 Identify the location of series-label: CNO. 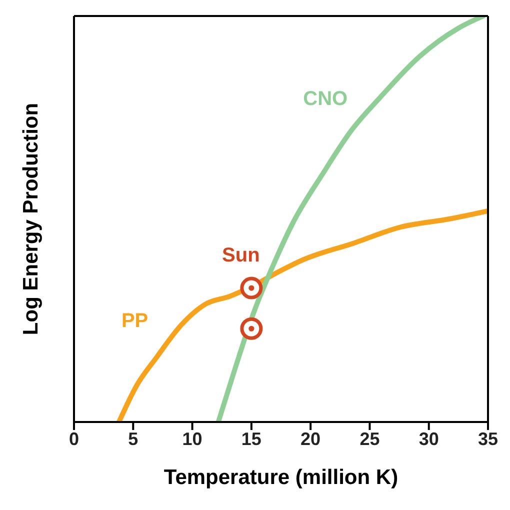
(325, 99).